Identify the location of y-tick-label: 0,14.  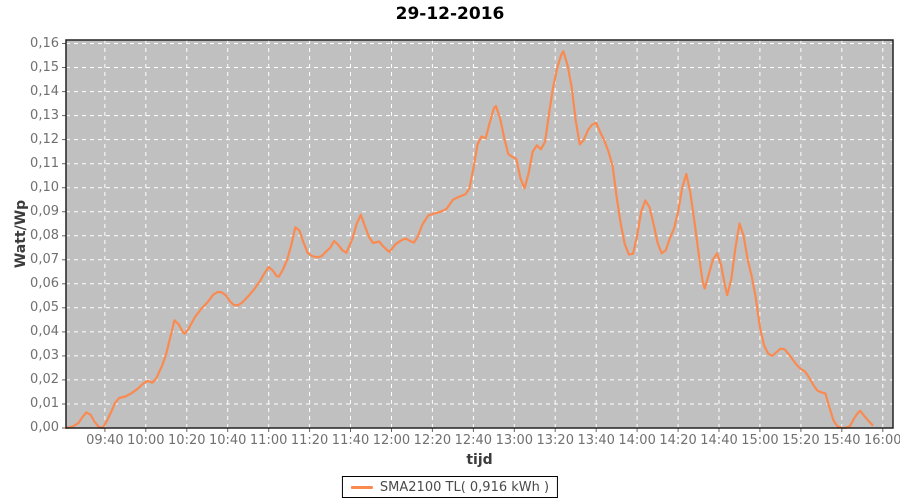
(44, 91).